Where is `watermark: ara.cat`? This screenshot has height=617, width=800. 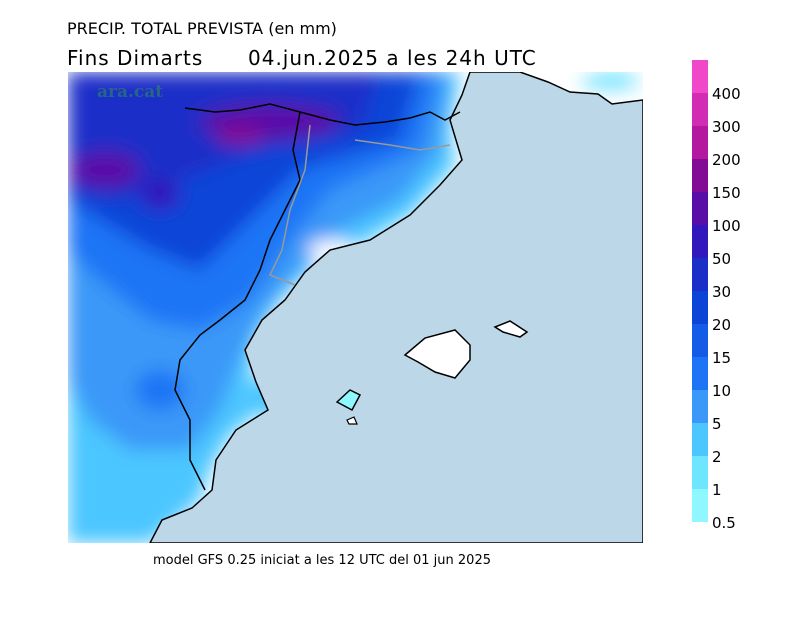
watermark: ara.cat is located at coordinates (130, 92).